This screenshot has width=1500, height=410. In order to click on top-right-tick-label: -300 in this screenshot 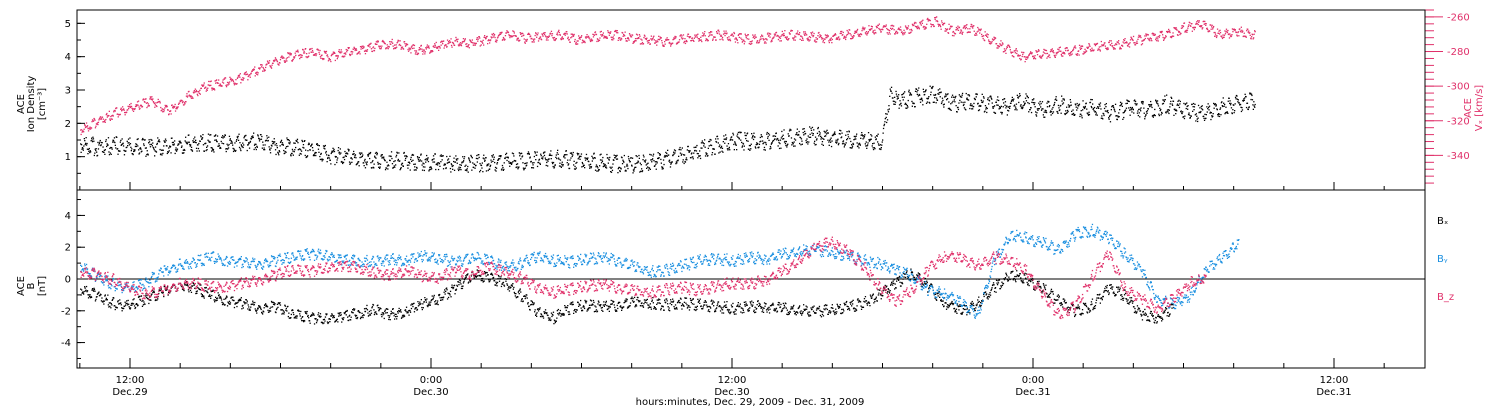, I will do `click(1458, 87)`.